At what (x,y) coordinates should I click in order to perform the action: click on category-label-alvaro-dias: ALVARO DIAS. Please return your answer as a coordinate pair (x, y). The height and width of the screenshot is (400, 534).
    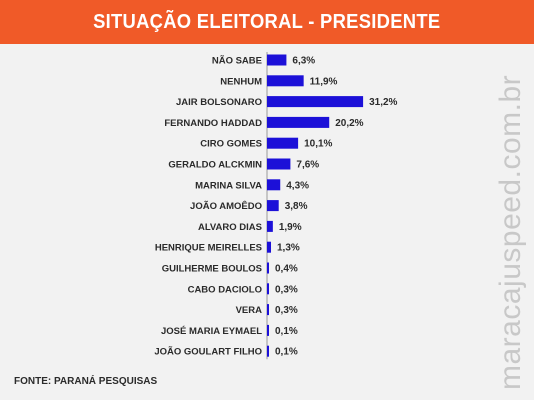
    Looking at the image, I should click on (230, 227).